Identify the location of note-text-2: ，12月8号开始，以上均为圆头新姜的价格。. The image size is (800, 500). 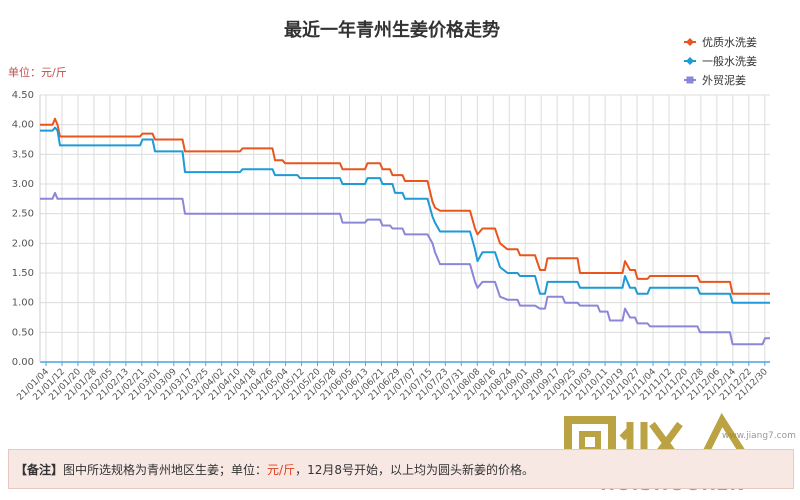
(414, 469).